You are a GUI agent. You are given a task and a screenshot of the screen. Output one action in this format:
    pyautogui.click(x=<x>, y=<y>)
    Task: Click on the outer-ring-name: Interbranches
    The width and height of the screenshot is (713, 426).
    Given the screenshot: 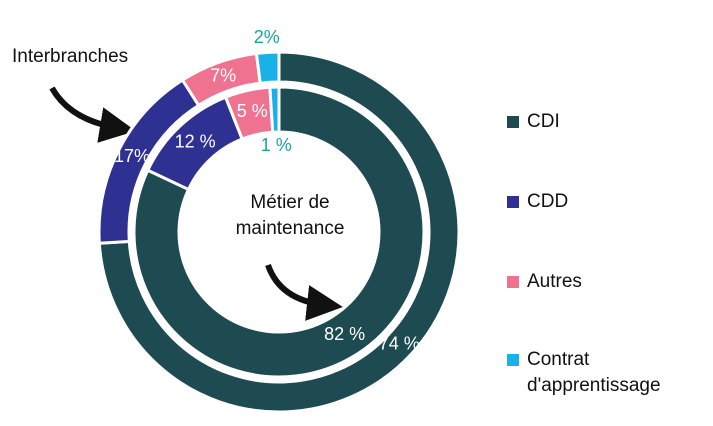 What is the action you would take?
    pyautogui.click(x=70, y=56)
    